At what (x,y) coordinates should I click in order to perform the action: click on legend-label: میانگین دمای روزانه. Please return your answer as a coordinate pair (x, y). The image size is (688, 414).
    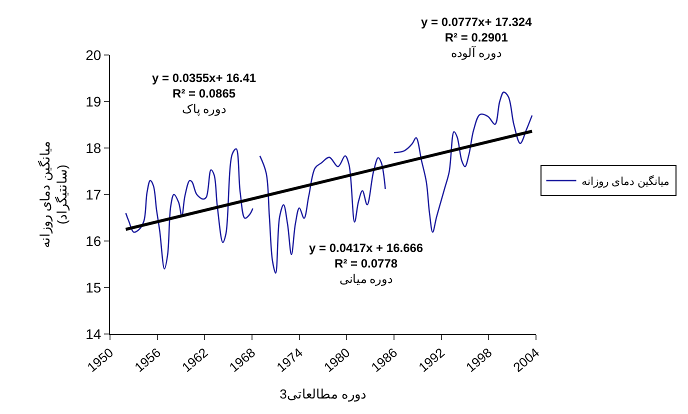
    Looking at the image, I should click on (625, 181).